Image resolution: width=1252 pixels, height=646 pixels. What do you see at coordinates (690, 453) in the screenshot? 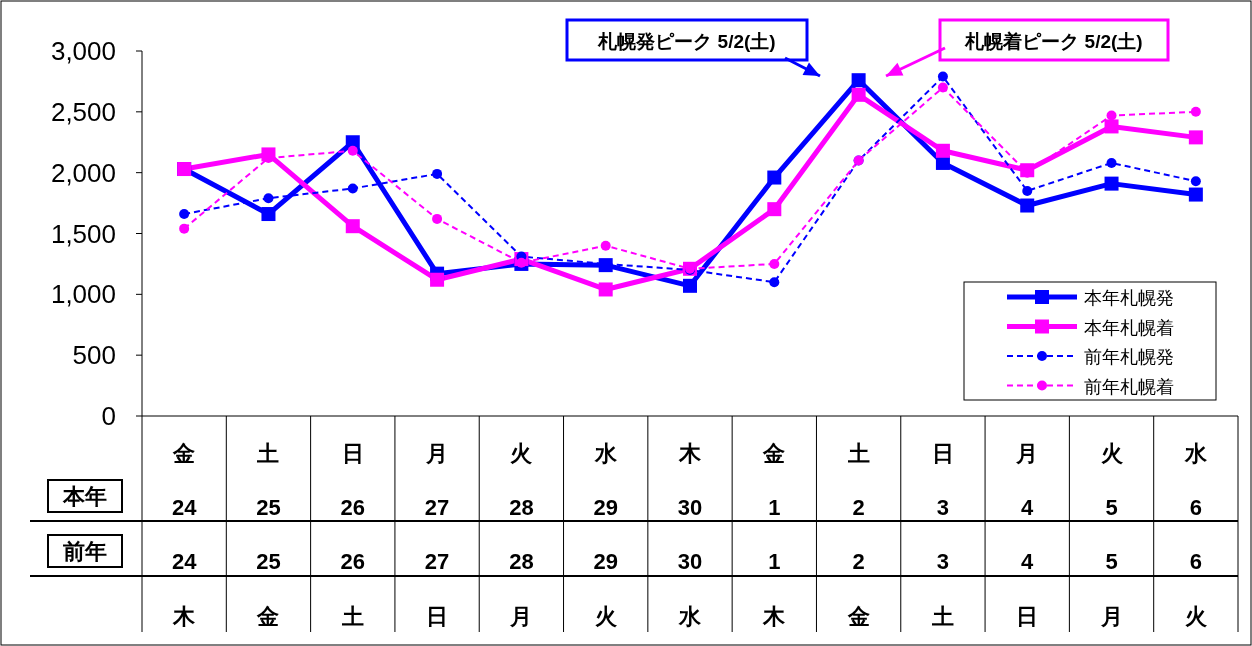
I see `x-tick-label: 木` at bounding box center [690, 453].